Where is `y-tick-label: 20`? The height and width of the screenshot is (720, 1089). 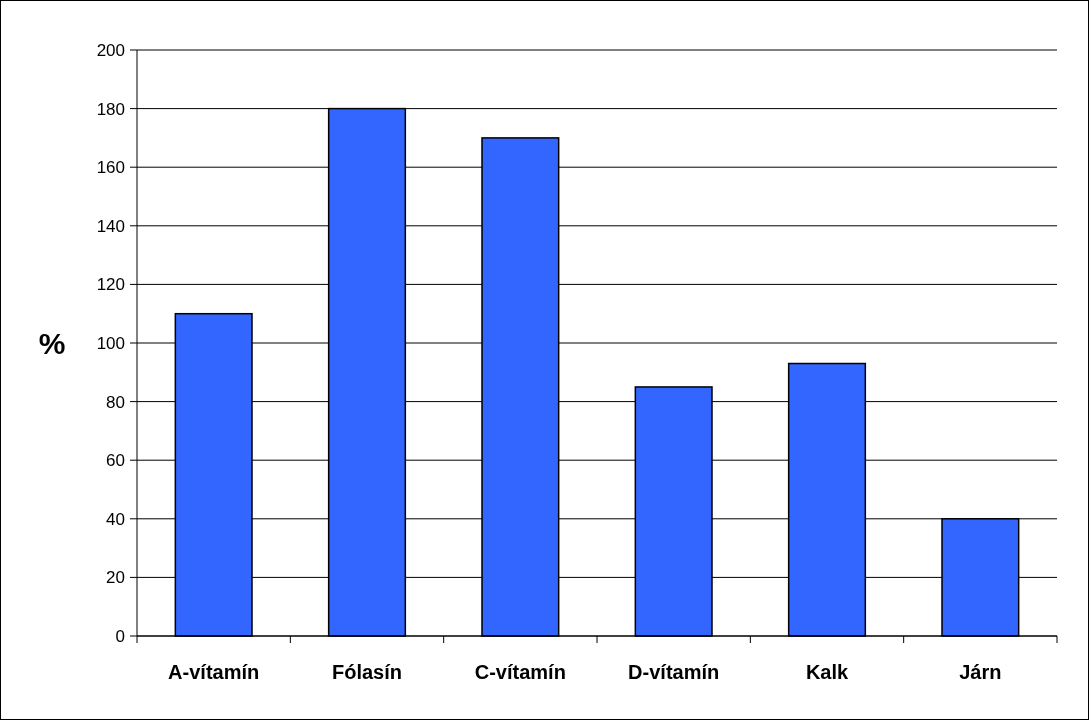
y-tick-label: 20 is located at coordinates (115, 578).